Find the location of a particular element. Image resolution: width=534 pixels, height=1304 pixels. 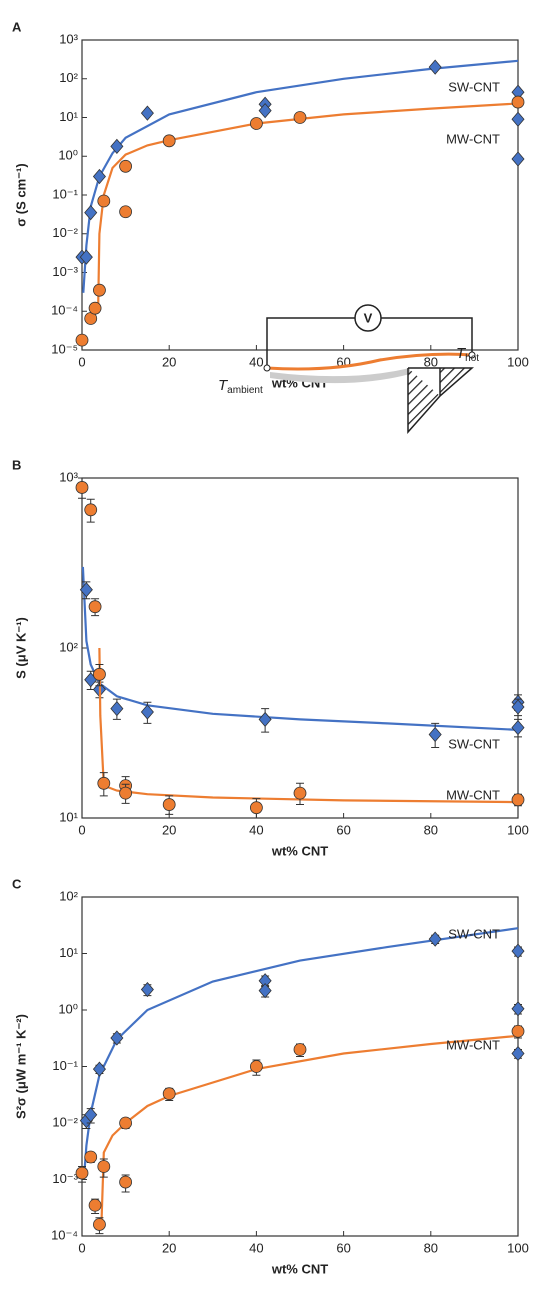

voltmeter is located at coordinates (368, 318).